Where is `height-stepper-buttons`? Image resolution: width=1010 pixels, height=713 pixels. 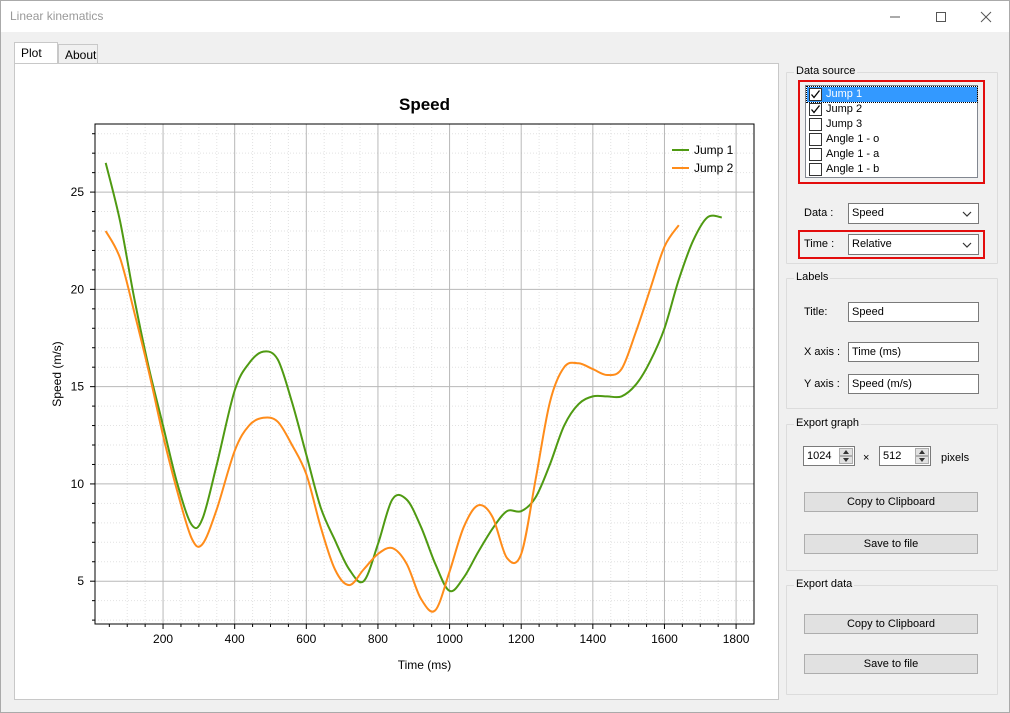
height-stepper-buttons is located at coordinates (922, 456).